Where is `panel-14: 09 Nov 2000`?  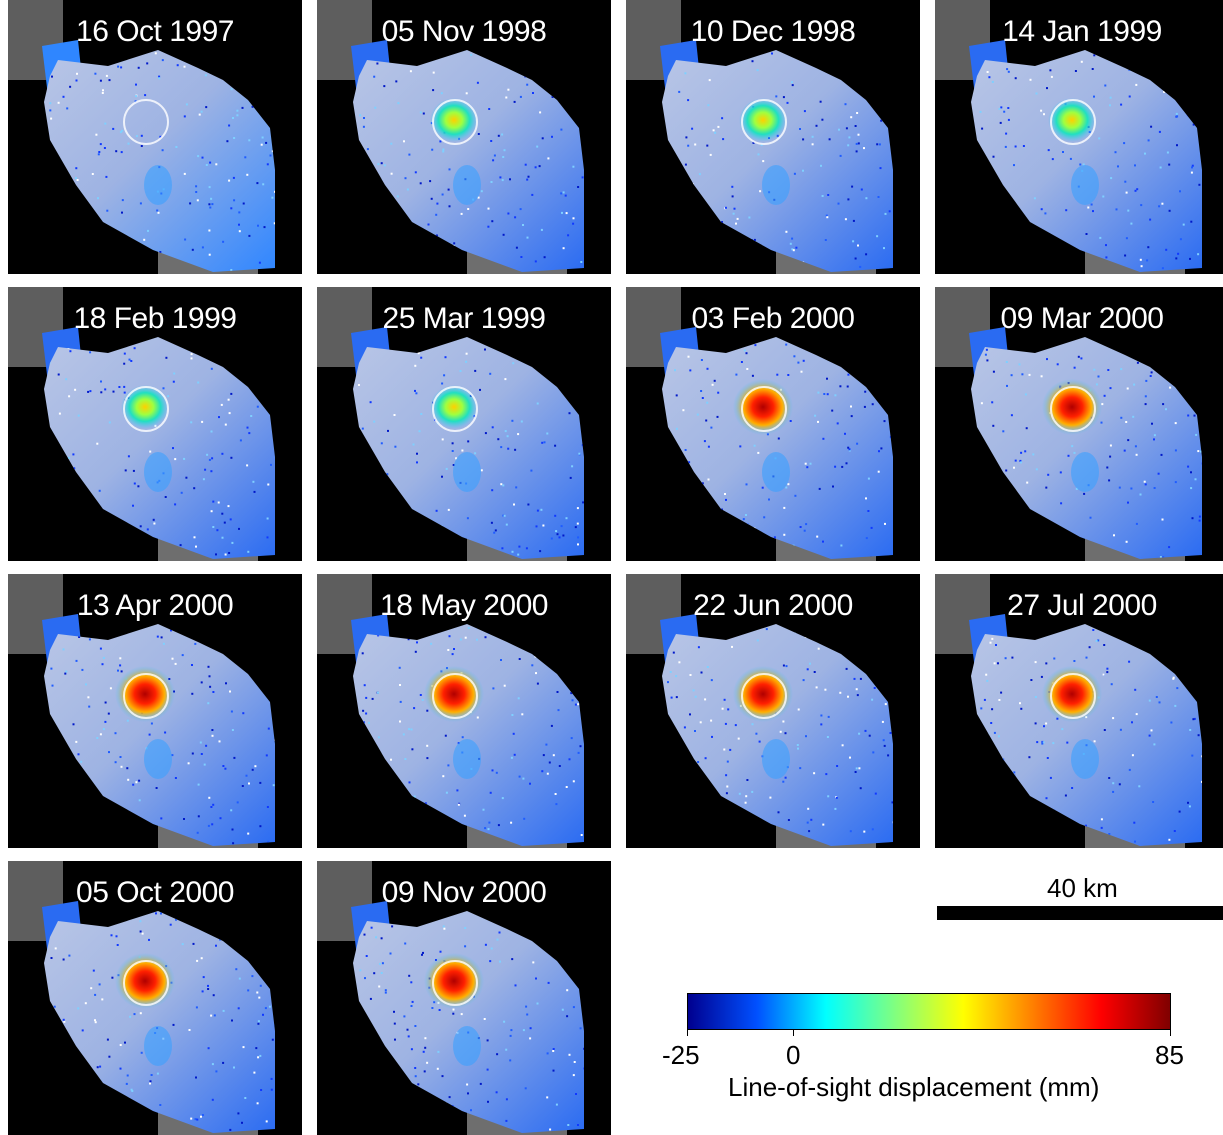 panel-14: 09 Nov 2000 is located at coordinates (464, 998).